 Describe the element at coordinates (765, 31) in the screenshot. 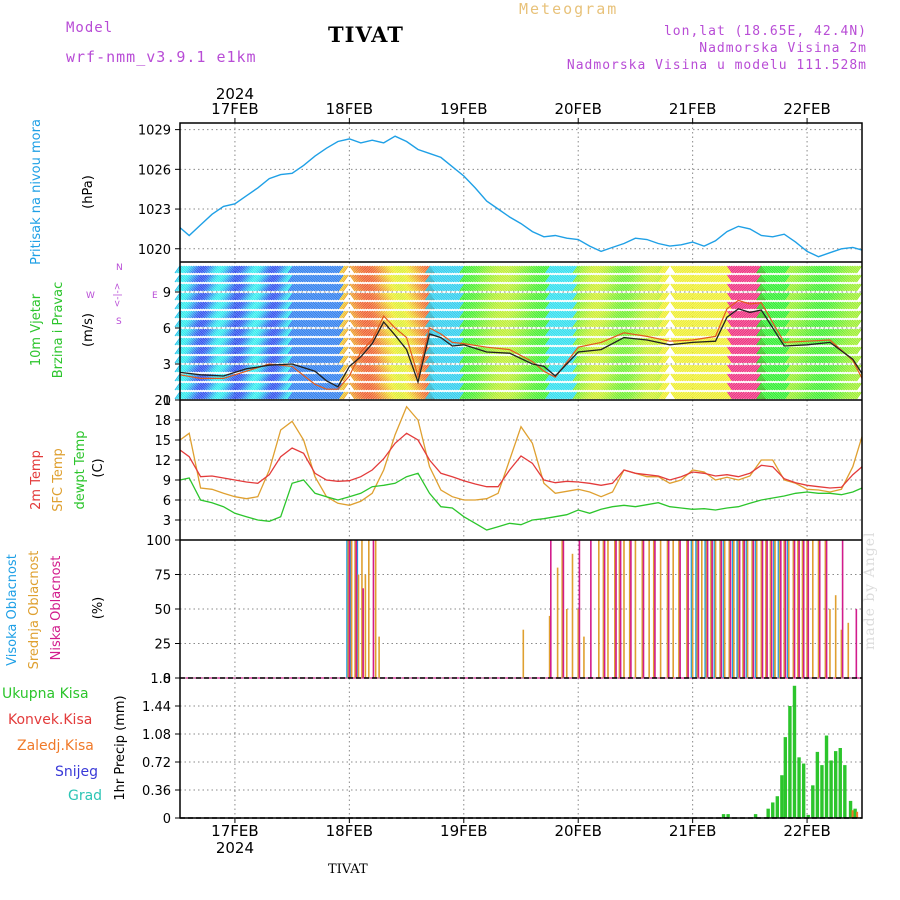

I see `lonlat-label: lon,lat (18.65E, 42.4N)` at that location.